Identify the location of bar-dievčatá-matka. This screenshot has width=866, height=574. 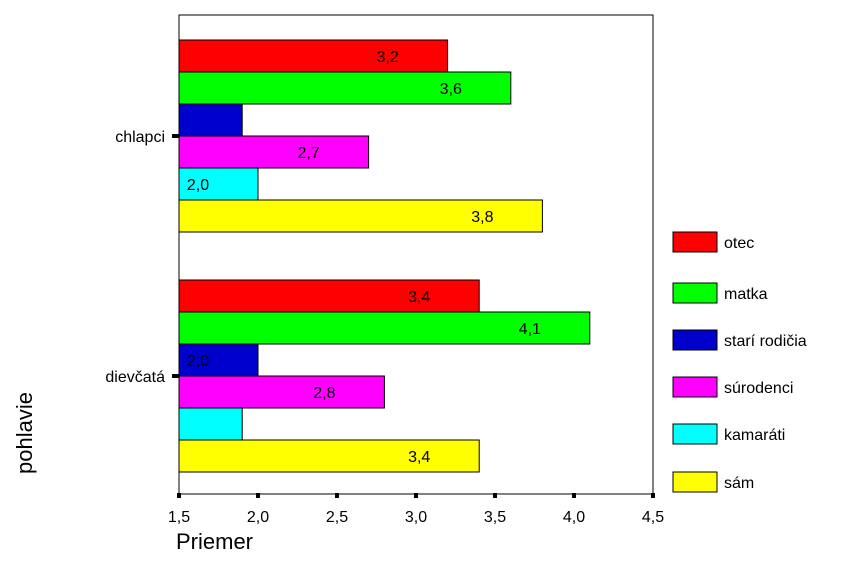
(384, 328).